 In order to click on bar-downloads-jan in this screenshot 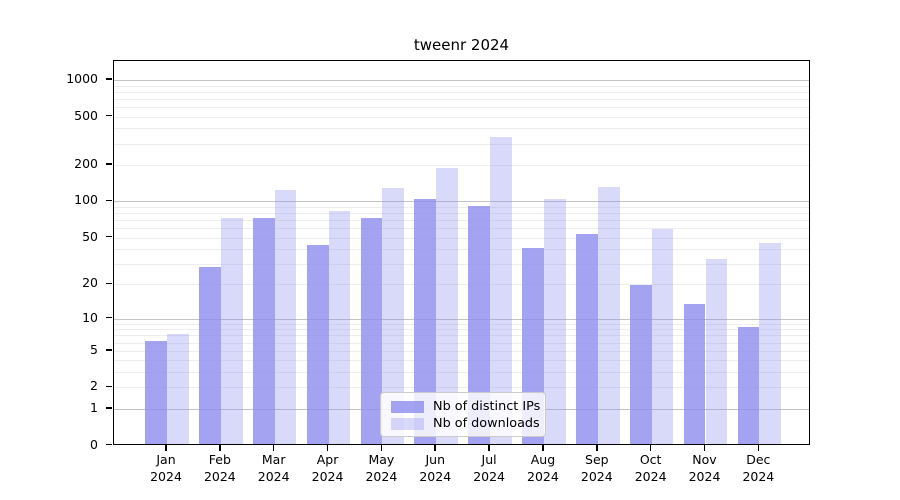, I will do `click(178, 388)`.